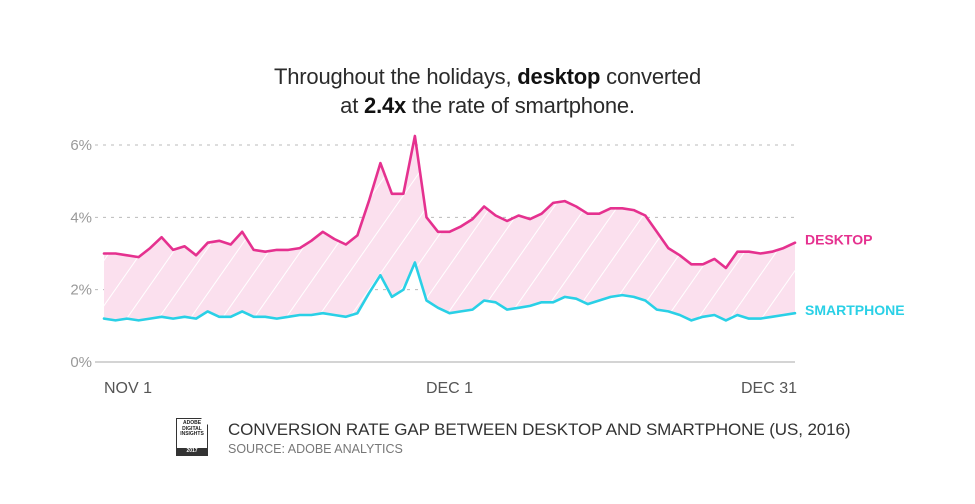 This screenshot has height=504, width=975. What do you see at coordinates (128, 388) in the screenshot?
I see `x-tick-label: NOV 1` at bounding box center [128, 388].